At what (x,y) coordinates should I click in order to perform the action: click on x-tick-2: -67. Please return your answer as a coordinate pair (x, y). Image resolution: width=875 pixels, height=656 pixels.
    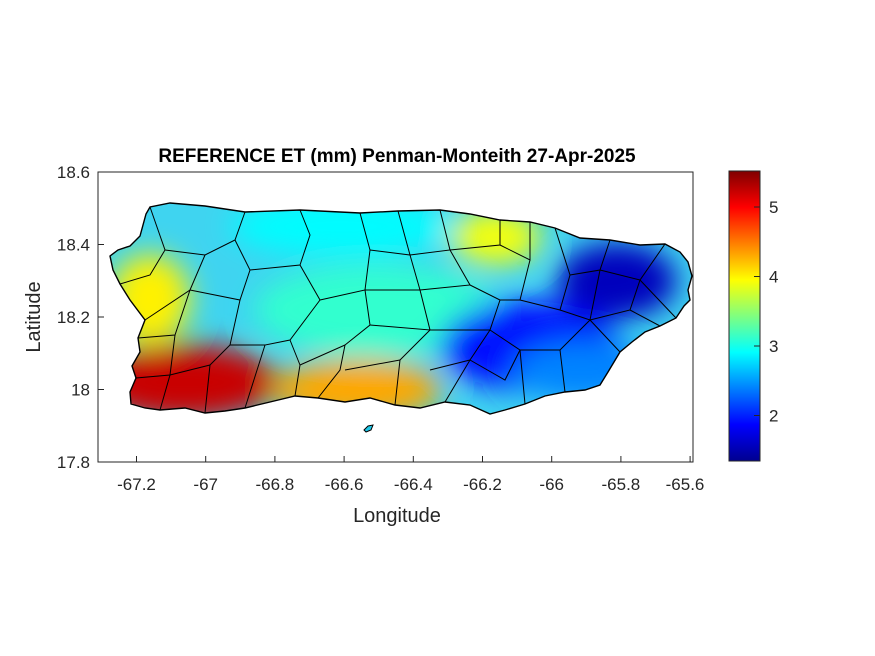
    Looking at the image, I should click on (205, 475).